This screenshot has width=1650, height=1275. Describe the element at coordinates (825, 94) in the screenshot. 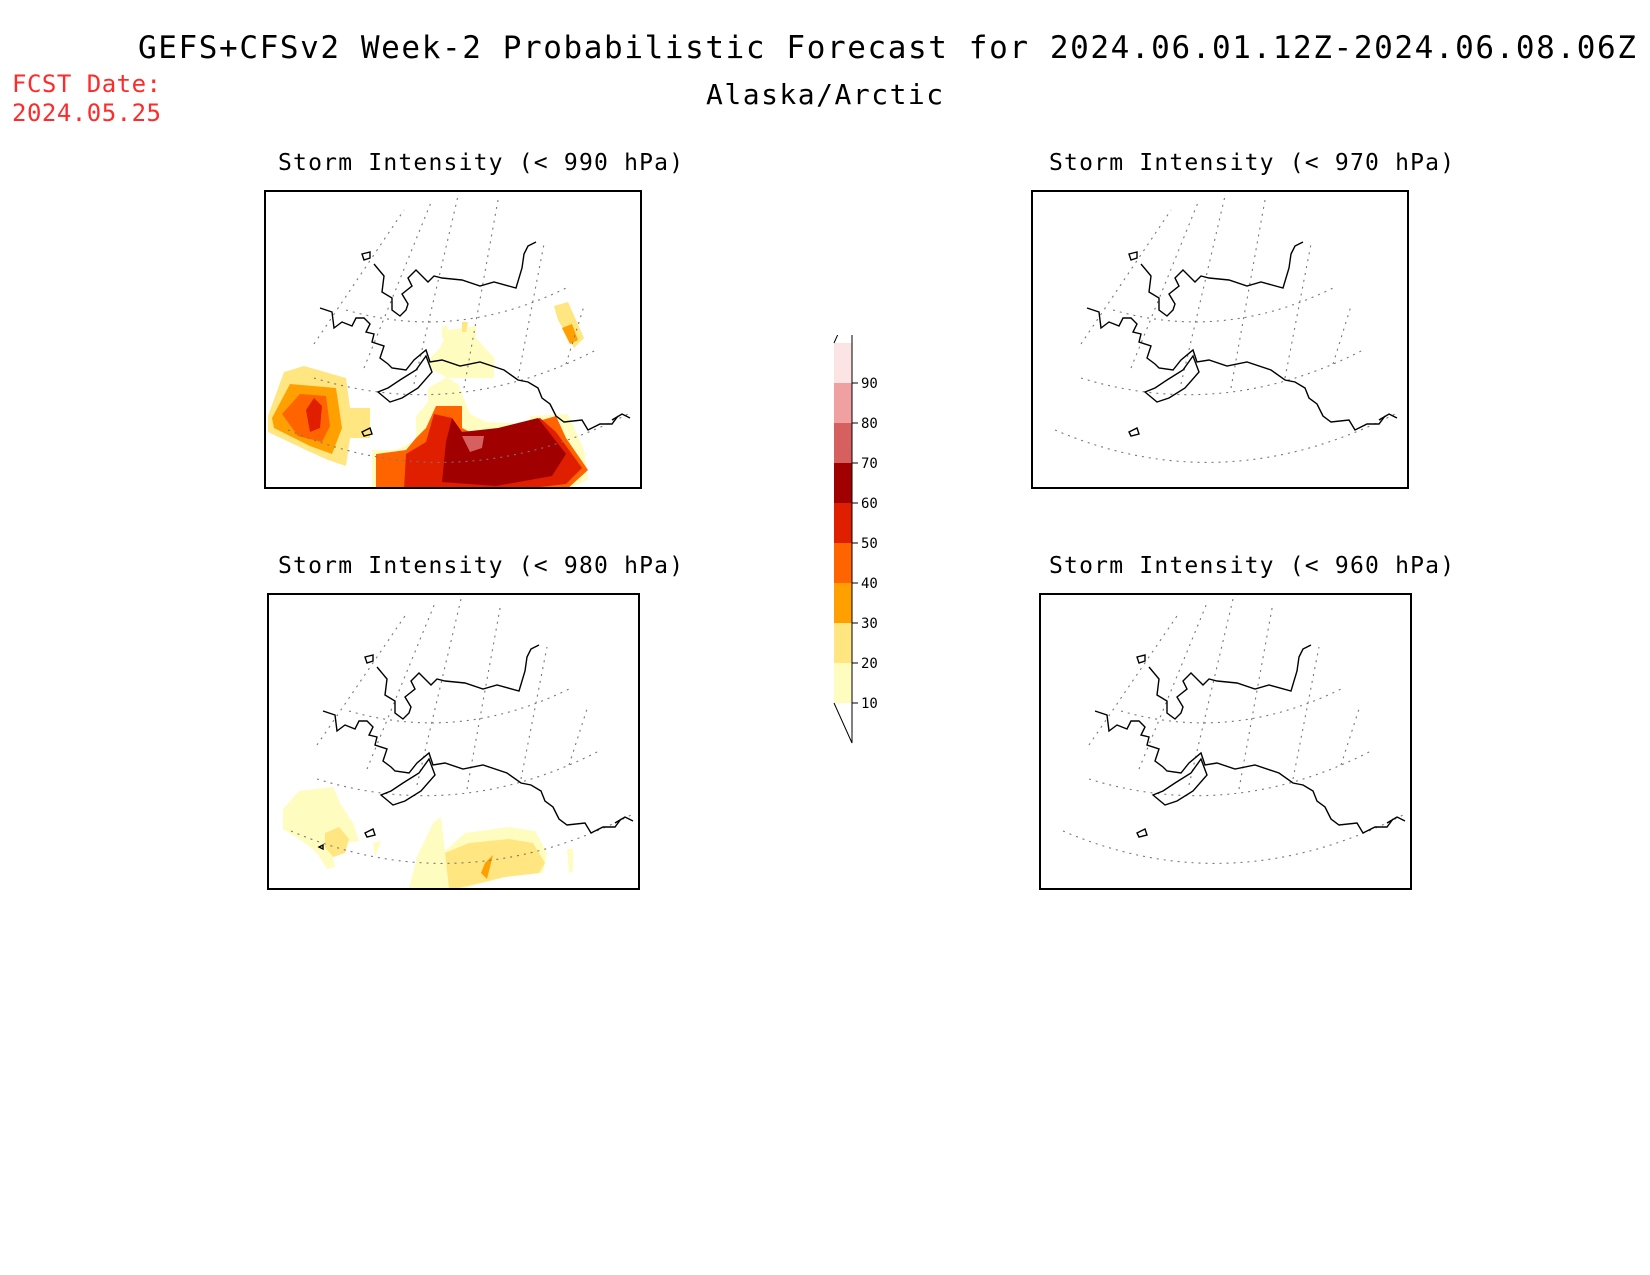

I see `region-subtitle: Alaska/Arctic` at that location.